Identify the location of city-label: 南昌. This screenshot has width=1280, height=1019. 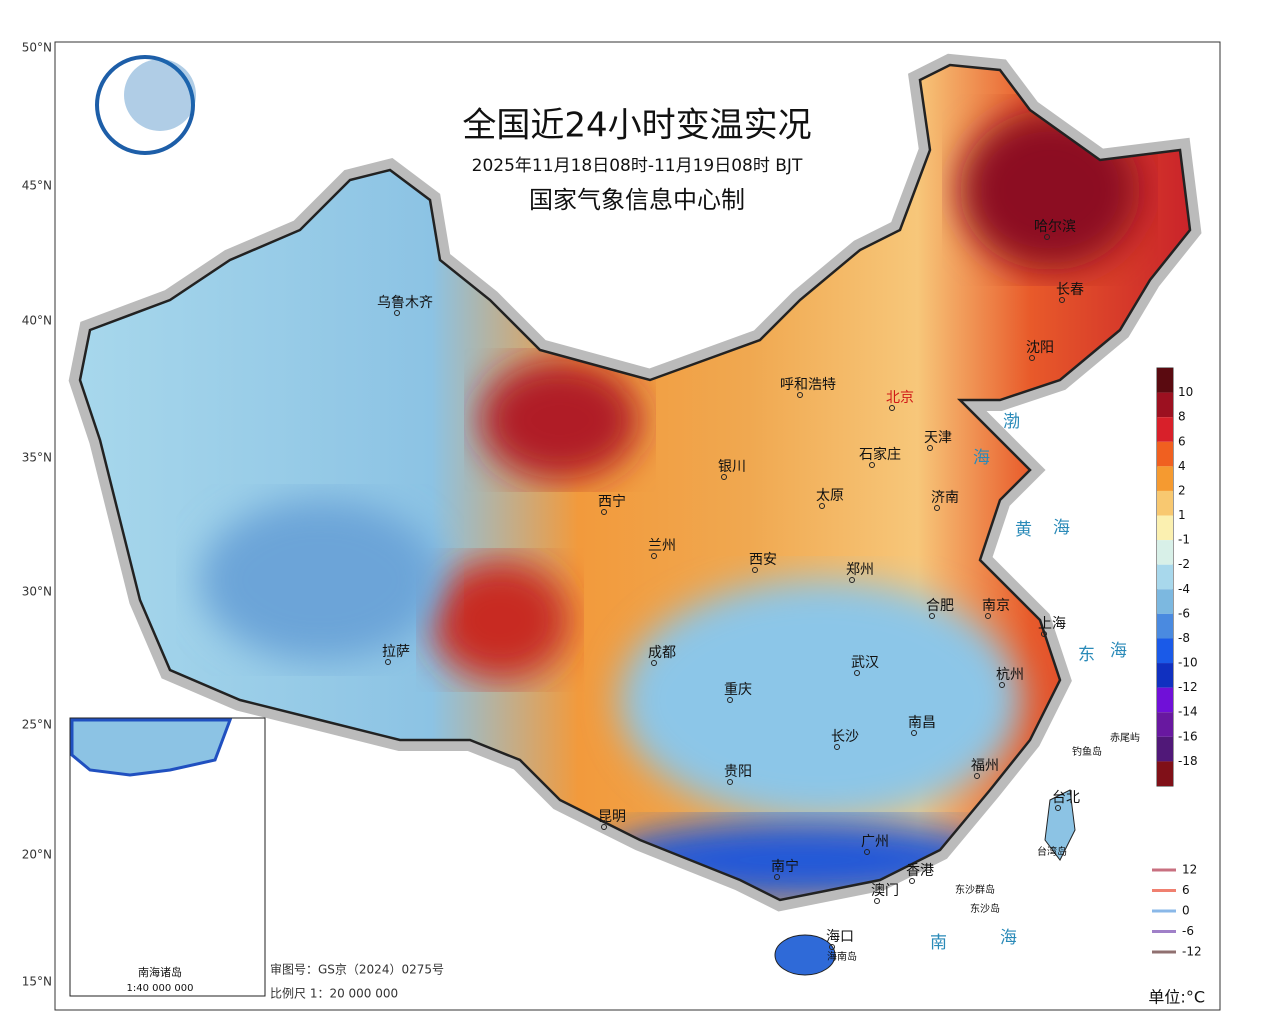
(922, 723).